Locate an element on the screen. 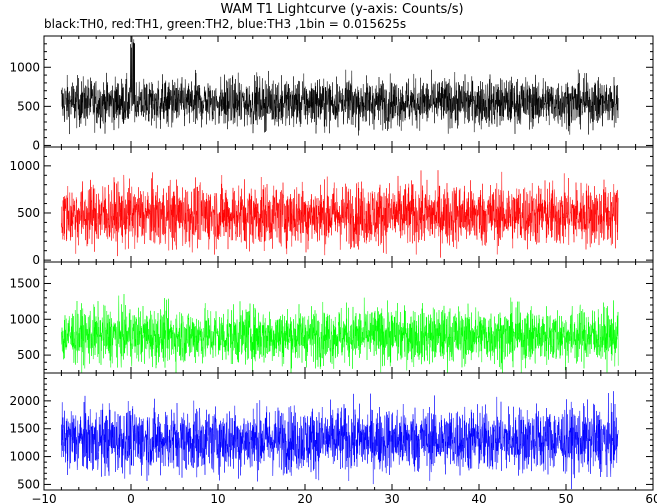 This screenshot has width=657, height=504. x-tick-label: 10 is located at coordinates (217, 498).